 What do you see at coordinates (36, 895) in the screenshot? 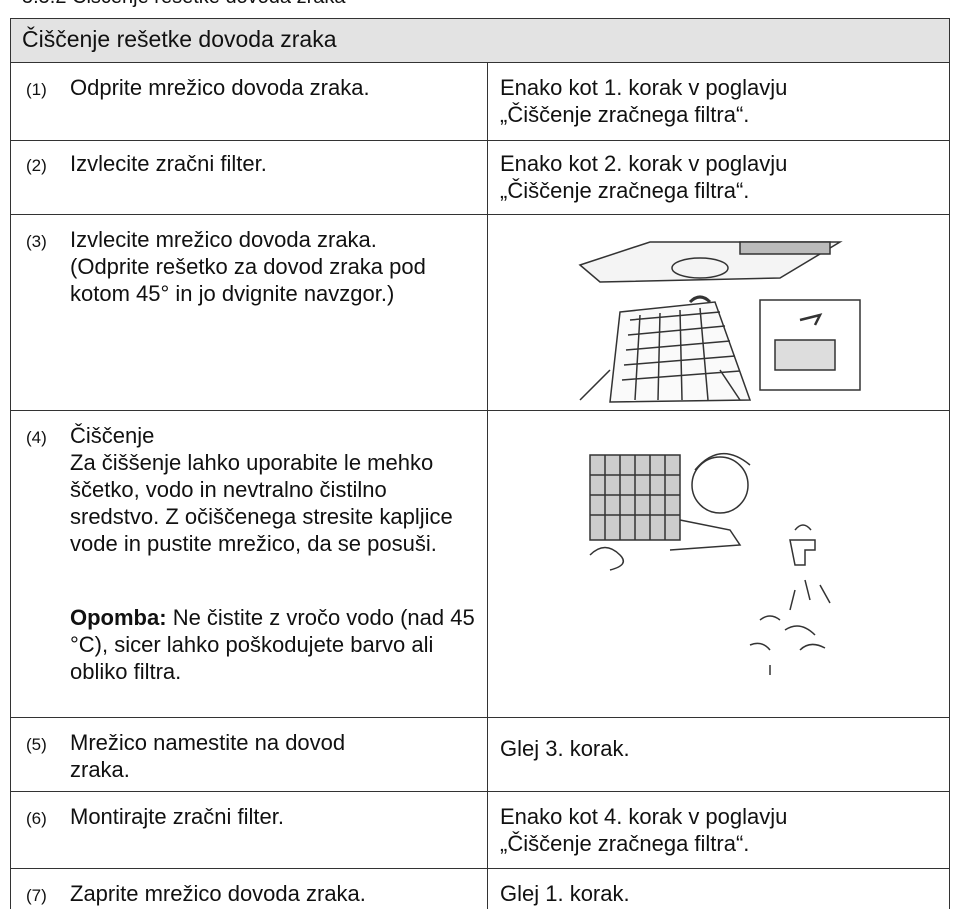
I see `step-number: (7)` at bounding box center [36, 895].